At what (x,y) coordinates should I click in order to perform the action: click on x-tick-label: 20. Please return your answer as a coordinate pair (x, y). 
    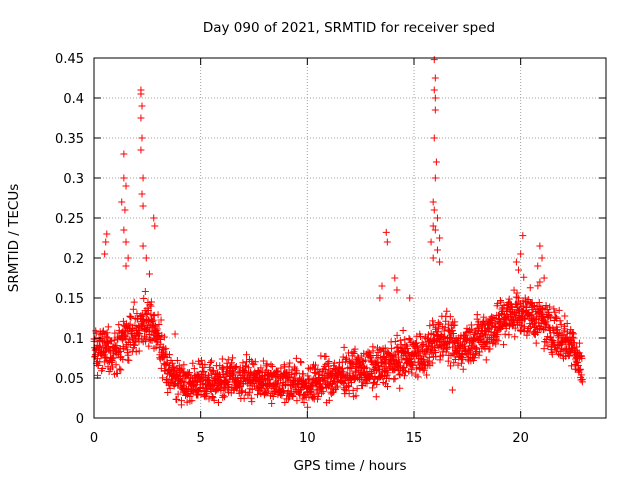
    Looking at the image, I should click on (520, 438).